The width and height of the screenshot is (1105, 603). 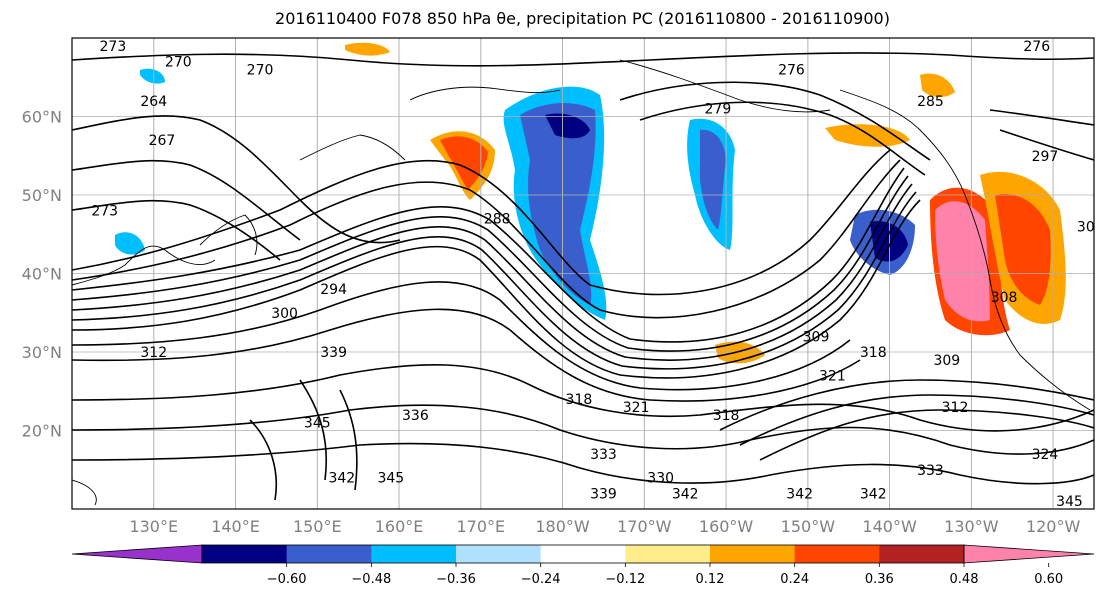 I want to click on colorbar-extend-min, so click(x=137, y=554).